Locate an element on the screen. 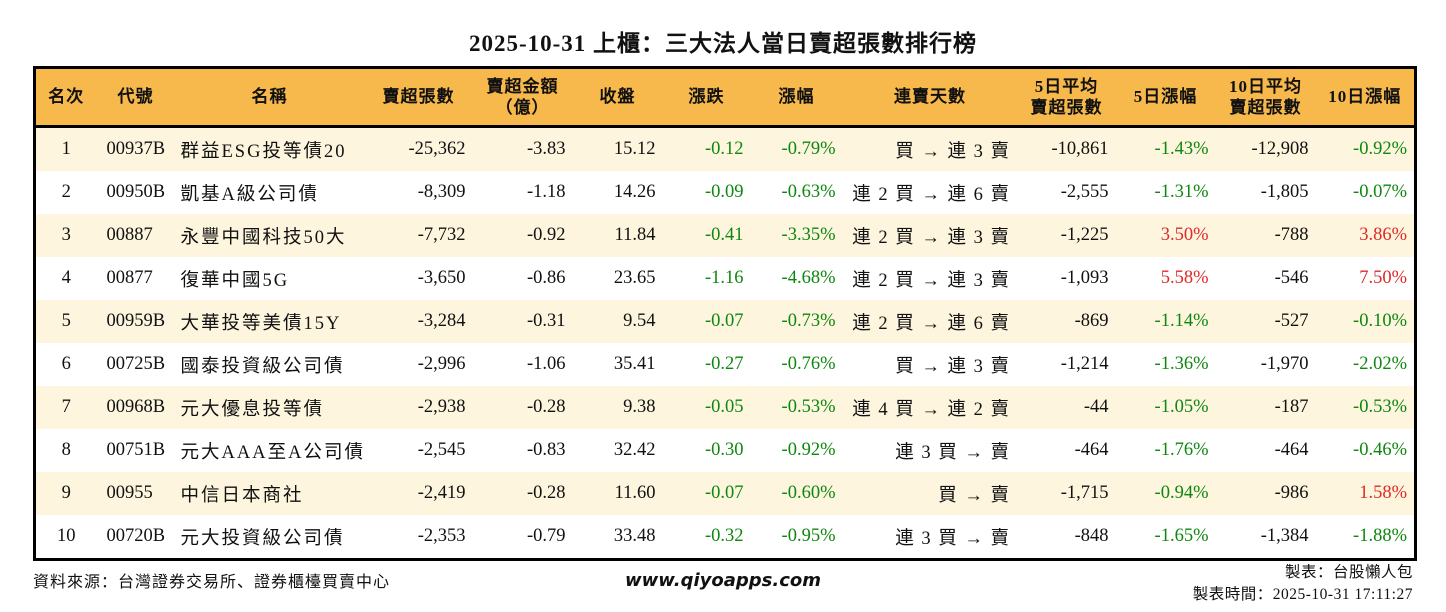 The image size is (1446, 612). cell-avg10_sell: -546 is located at coordinates (1291, 278).